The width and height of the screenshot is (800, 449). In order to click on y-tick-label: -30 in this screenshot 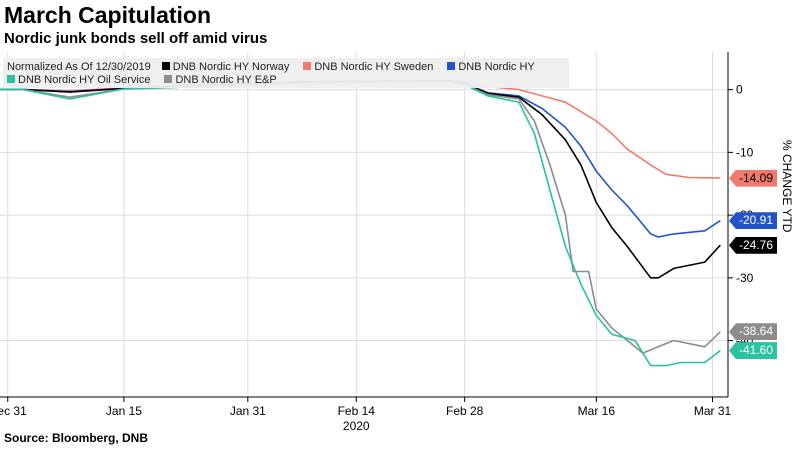, I will do `click(745, 278)`.